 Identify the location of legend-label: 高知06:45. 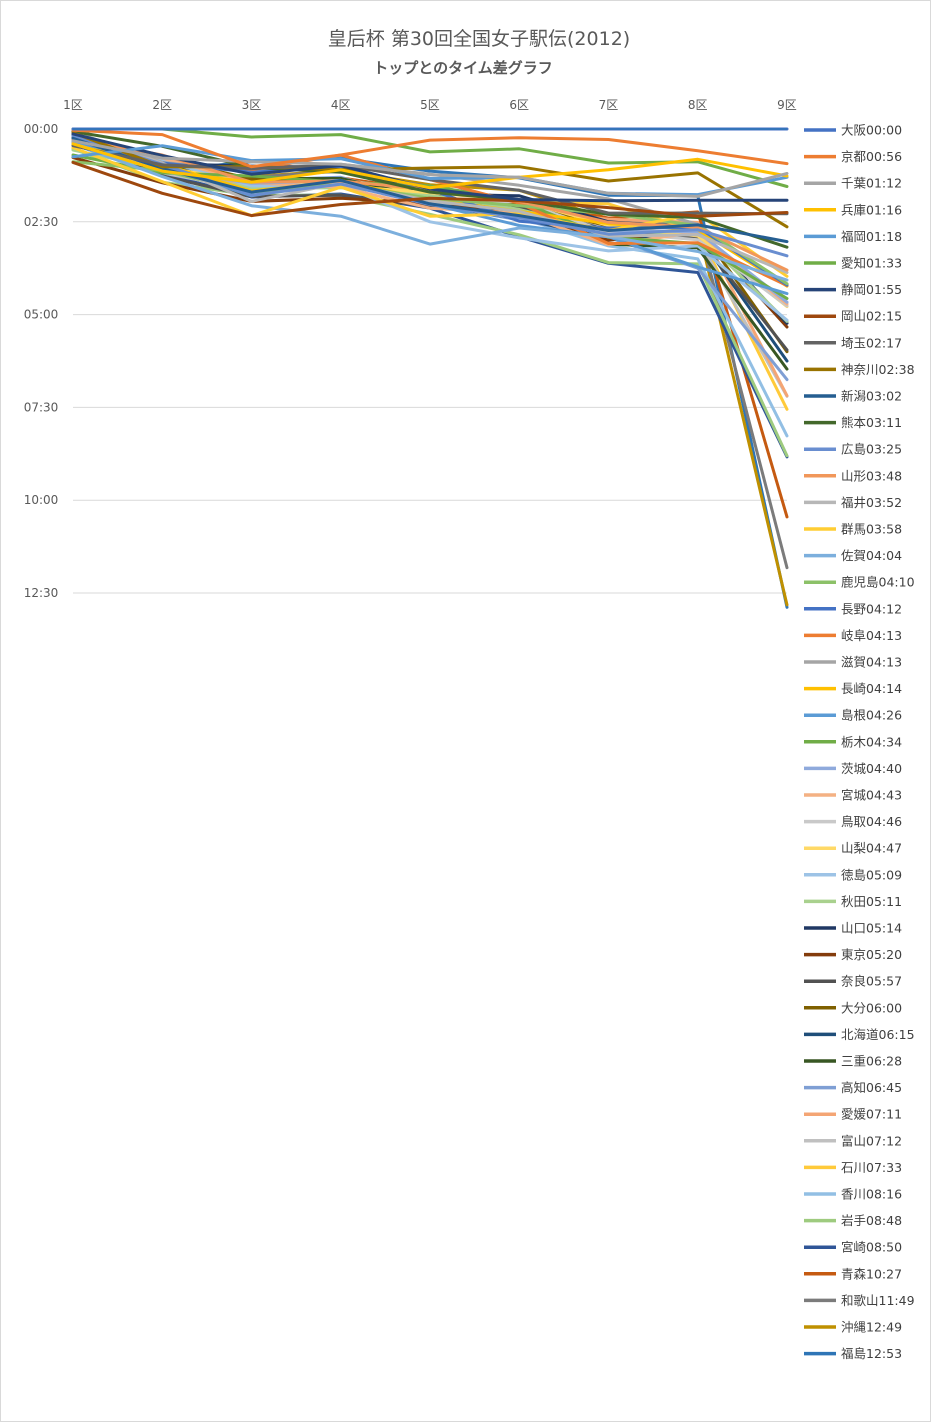
(871, 1087).